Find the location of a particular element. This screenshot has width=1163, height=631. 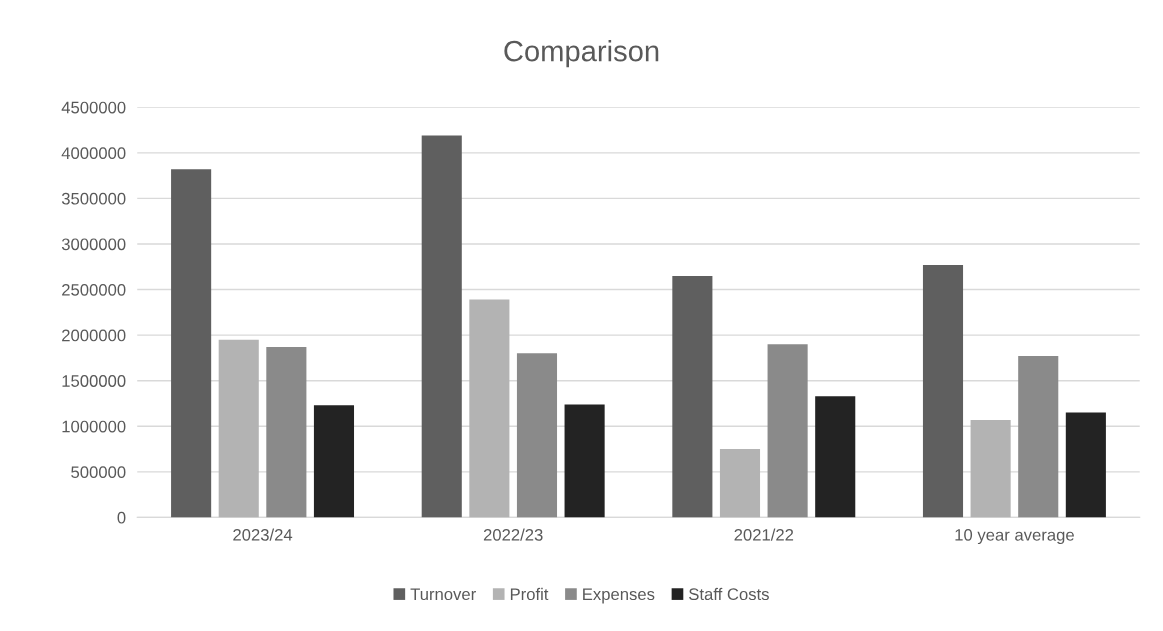

legend-label: Expenses is located at coordinates (619, 596).